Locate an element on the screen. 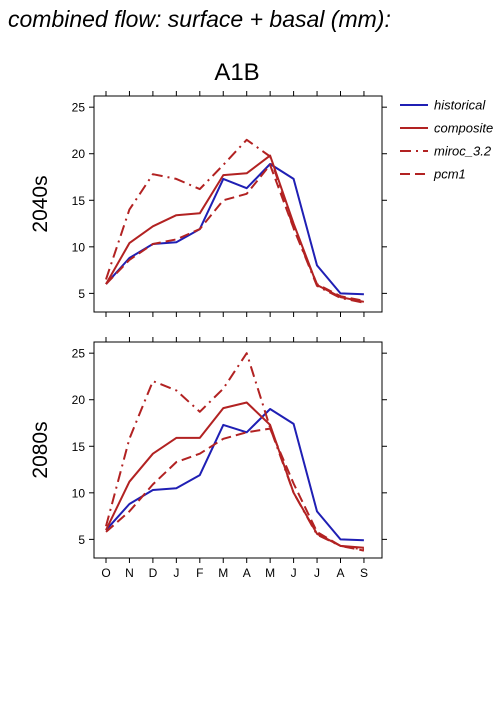  legend-label: pcm1 is located at coordinates (449, 174).